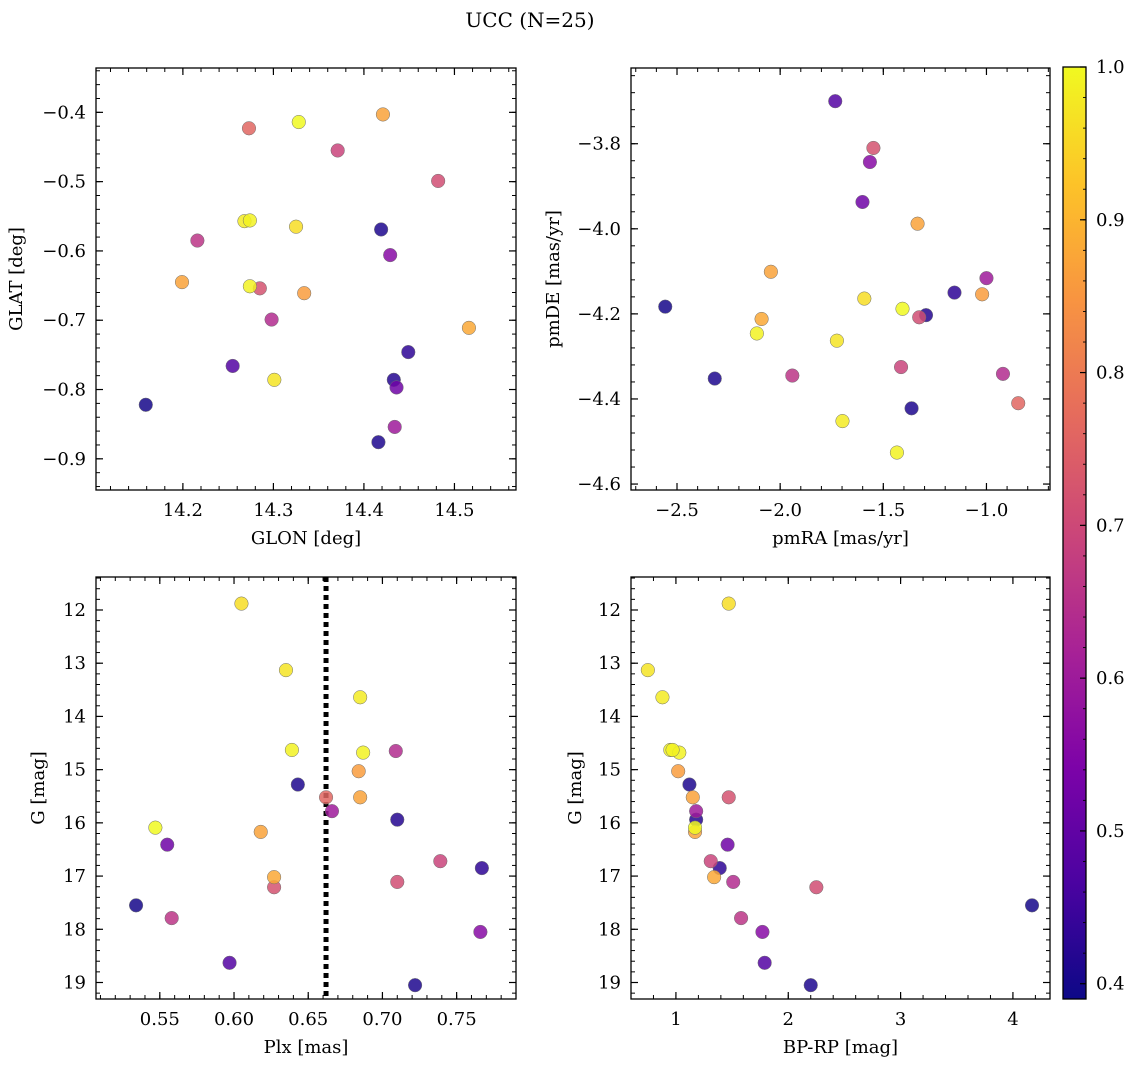 This screenshot has width=1136, height=1067. Describe the element at coordinates (308, 1019) in the screenshot. I see `x-tick-label: 0.65` at that location.